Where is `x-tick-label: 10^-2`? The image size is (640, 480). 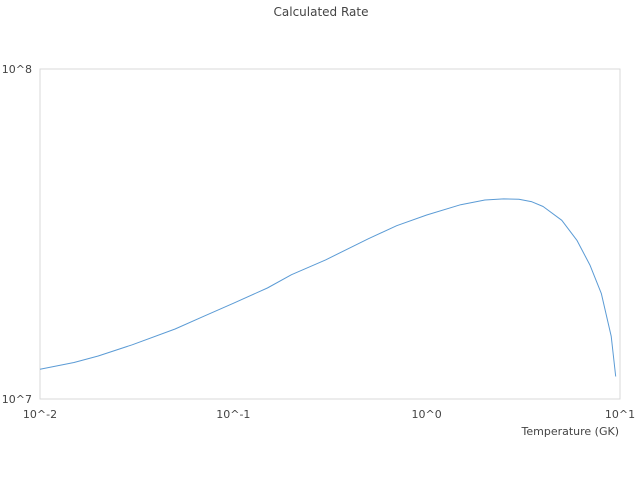
x-tick-label: 10^-2 is located at coordinates (40, 414).